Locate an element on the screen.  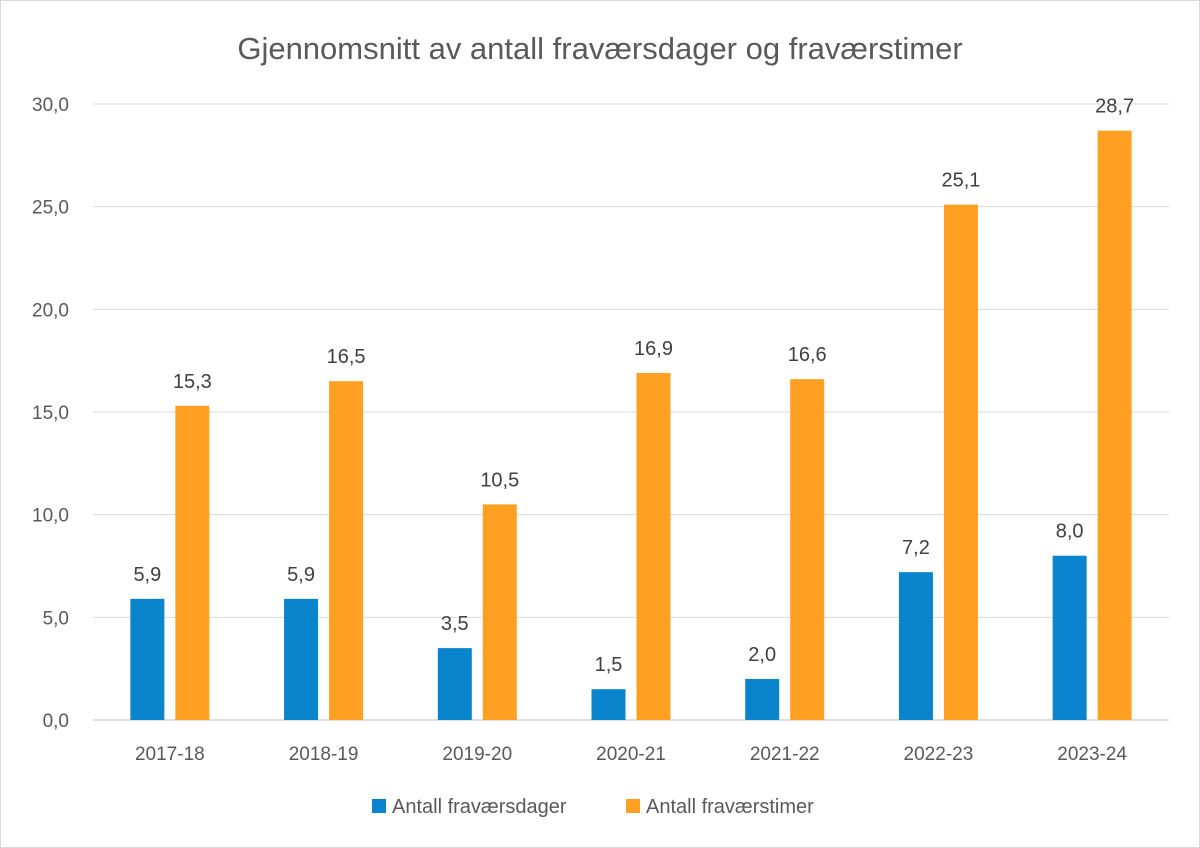
y-tick-label: 25,0 is located at coordinates (50, 208).